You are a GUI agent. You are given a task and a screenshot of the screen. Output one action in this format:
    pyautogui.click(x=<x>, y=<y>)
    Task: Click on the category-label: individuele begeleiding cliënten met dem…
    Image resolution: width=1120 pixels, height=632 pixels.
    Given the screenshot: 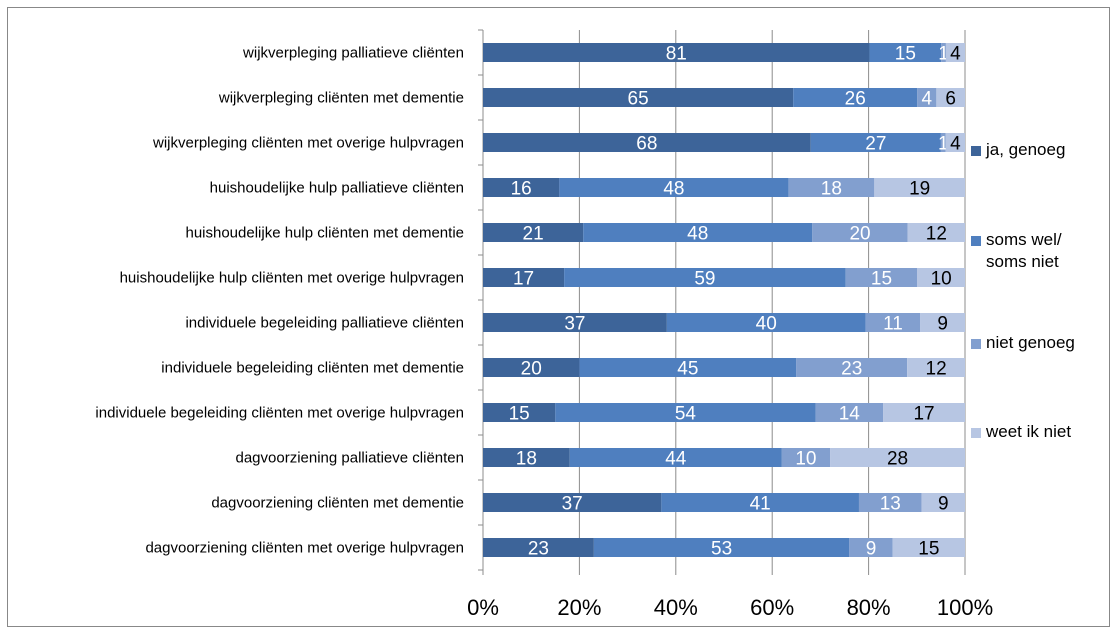 What is the action you would take?
    pyautogui.click(x=312, y=368)
    